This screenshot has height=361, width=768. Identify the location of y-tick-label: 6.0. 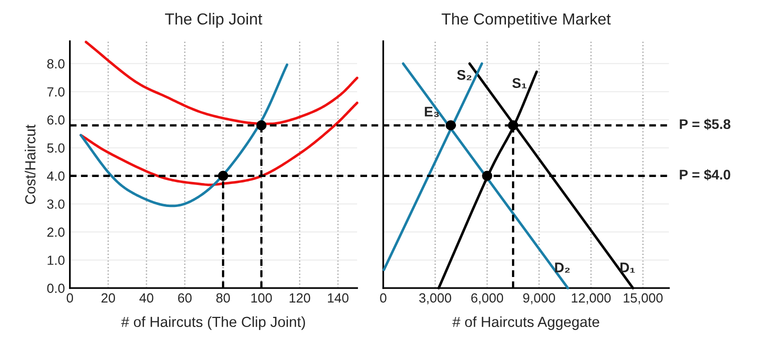
(56, 120).